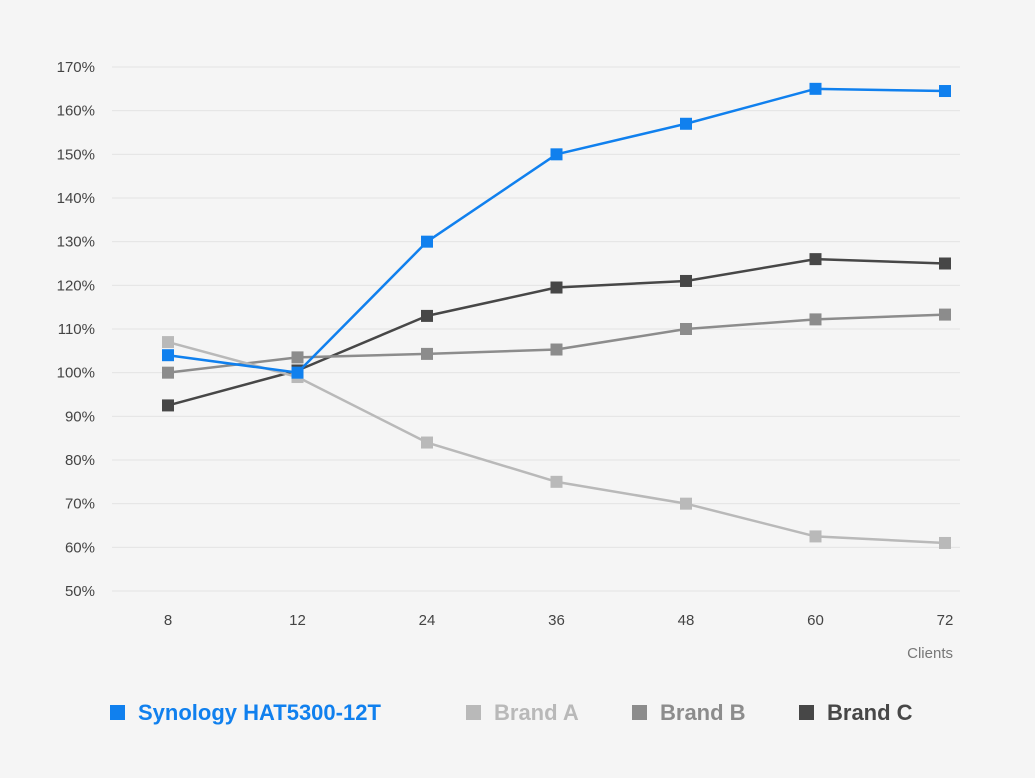  I want to click on legend-item: Brand C, so click(856, 712).